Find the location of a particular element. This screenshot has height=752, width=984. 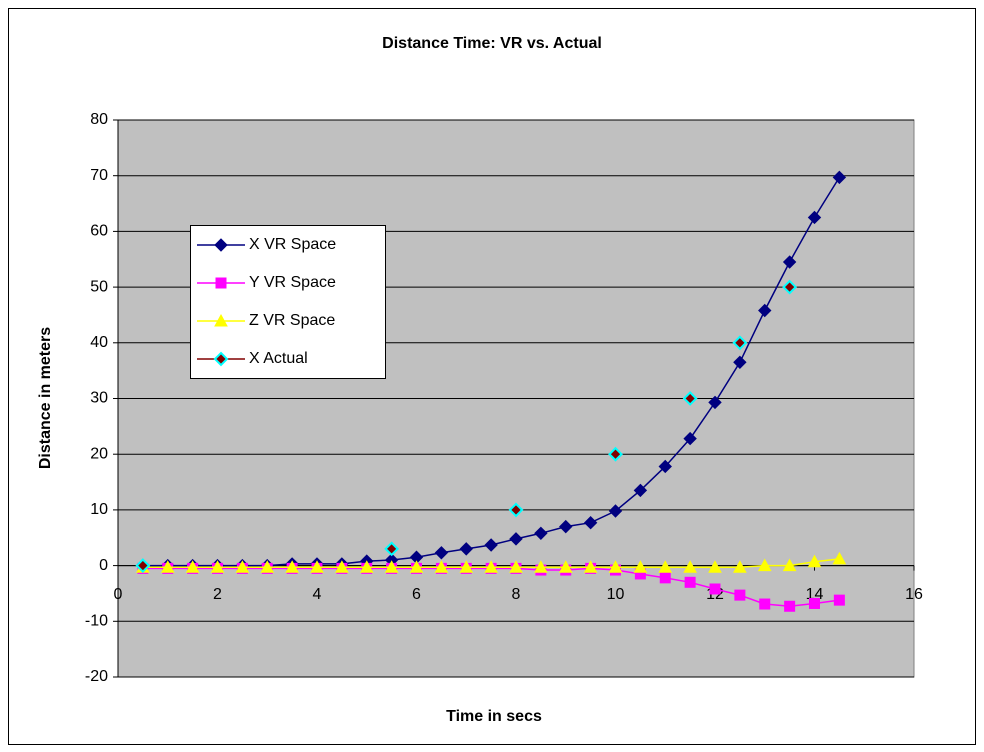

x-tick-label: 8 is located at coordinates (516, 594).